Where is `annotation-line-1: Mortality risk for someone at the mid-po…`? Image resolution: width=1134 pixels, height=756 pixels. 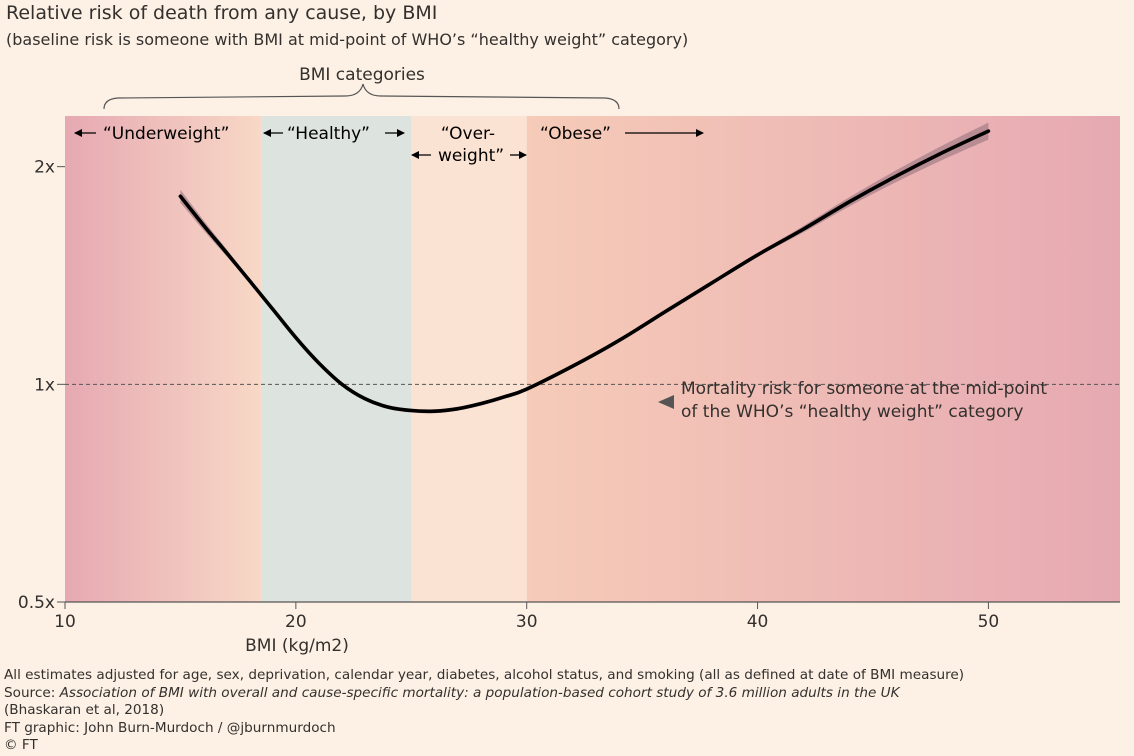
annotation-line-1: Mortality risk for someone at the mid-po… is located at coordinates (864, 389).